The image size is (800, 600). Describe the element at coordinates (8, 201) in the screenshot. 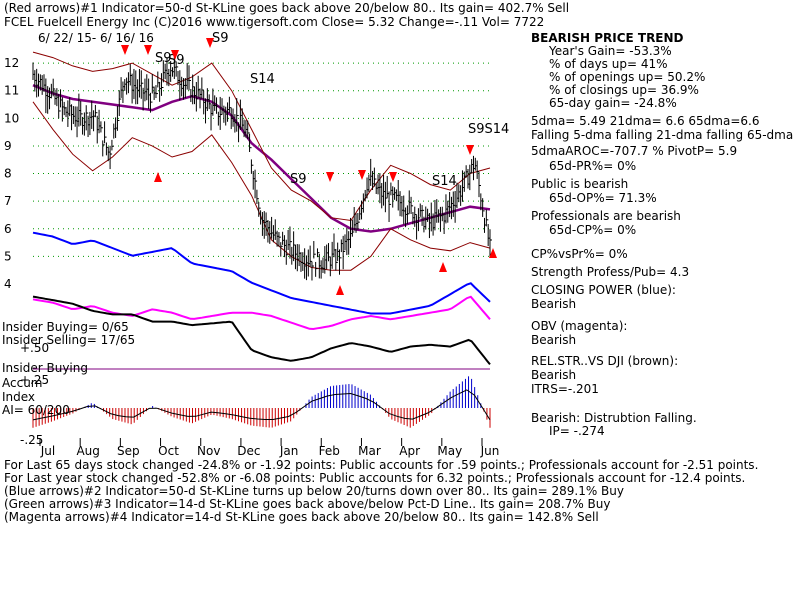

I see `price-tick-label: 7` at that location.